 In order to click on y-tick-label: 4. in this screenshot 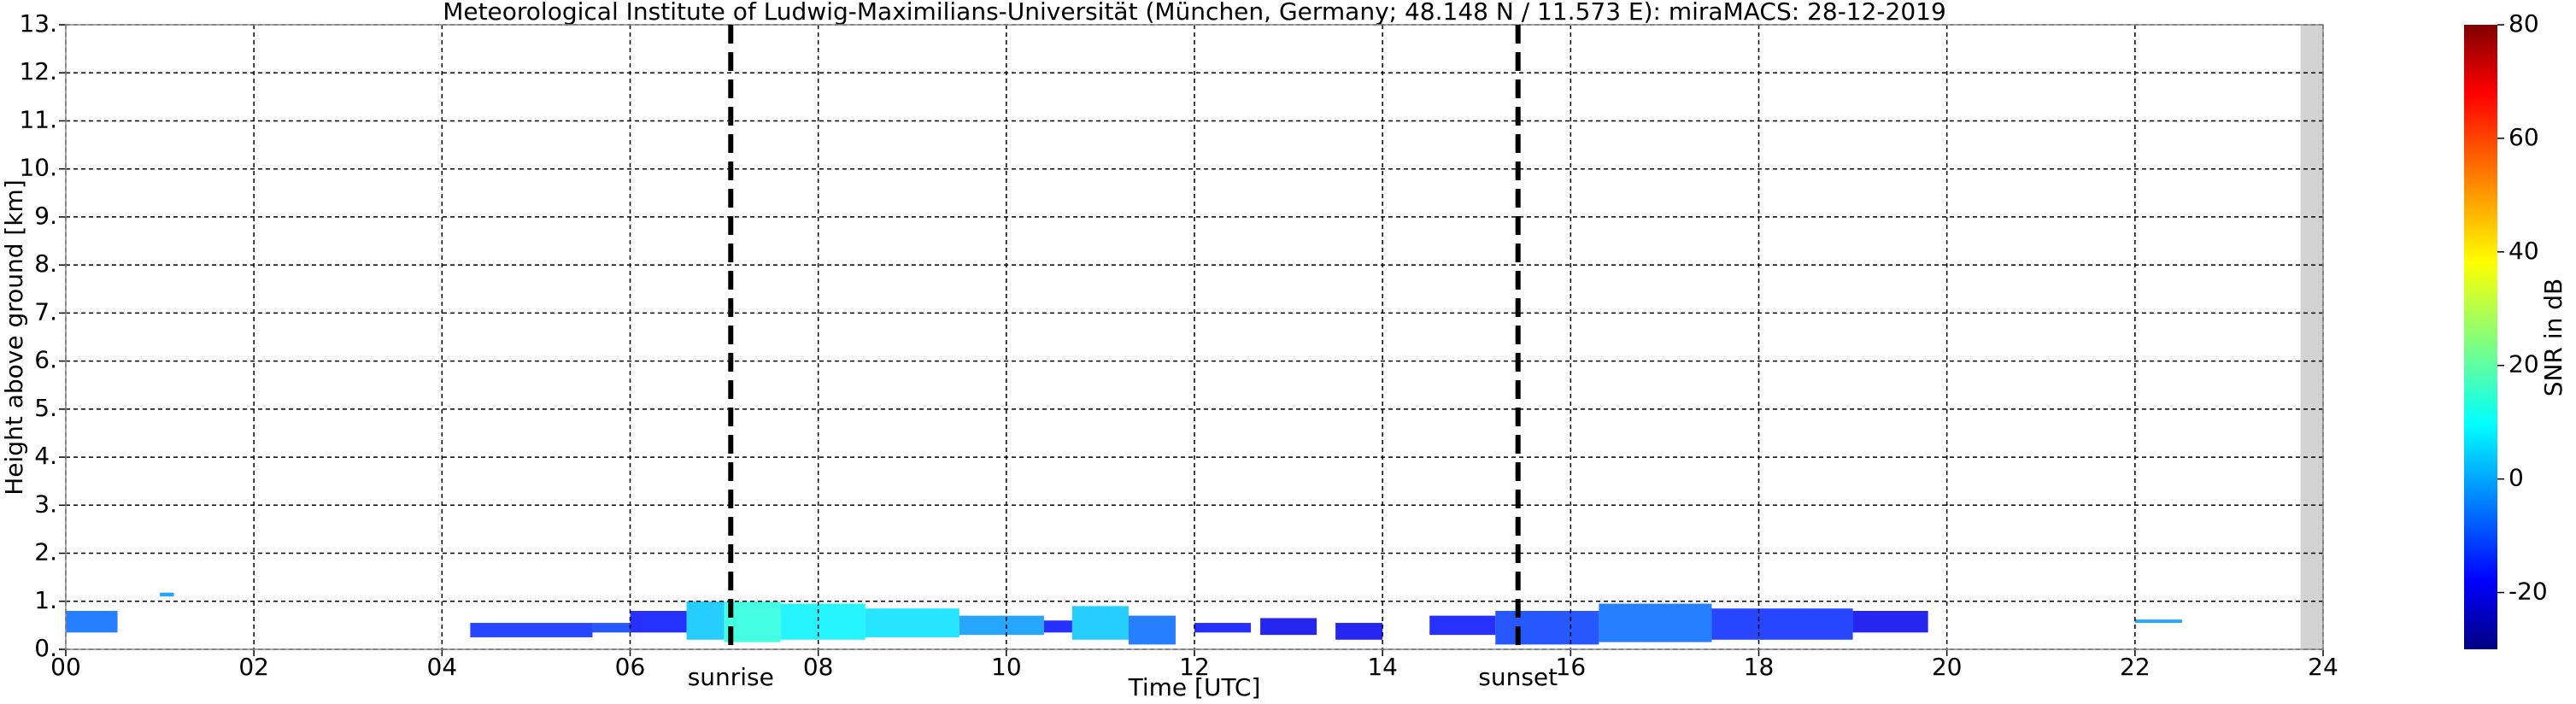, I will do `click(45, 456)`.